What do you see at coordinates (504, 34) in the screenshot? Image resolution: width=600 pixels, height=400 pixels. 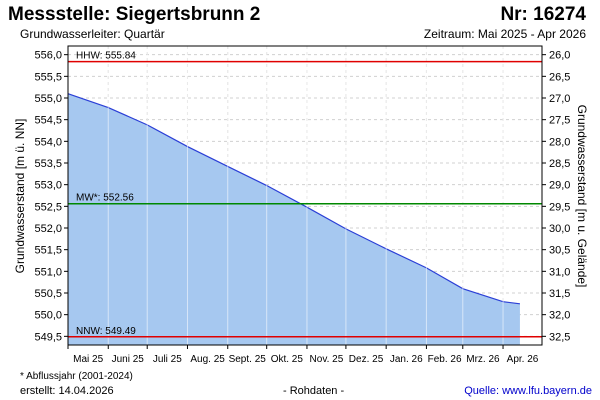 I see `period-label: Zeitraum: Mai 2025 - Apr 2026` at bounding box center [504, 34].